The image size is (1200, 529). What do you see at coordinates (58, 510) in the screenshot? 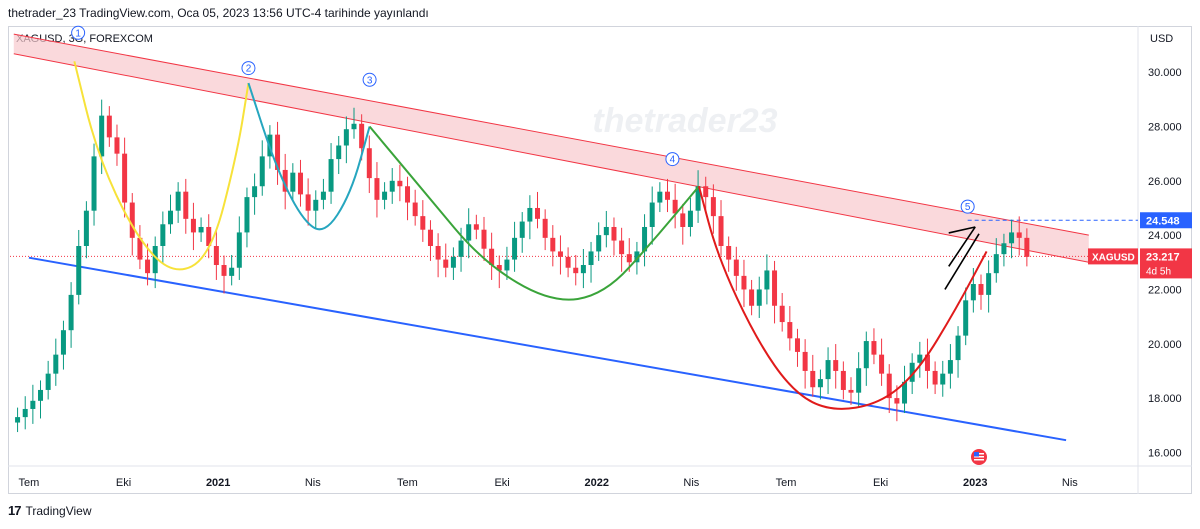
I see `footer-brand: TradingView` at bounding box center [58, 510].